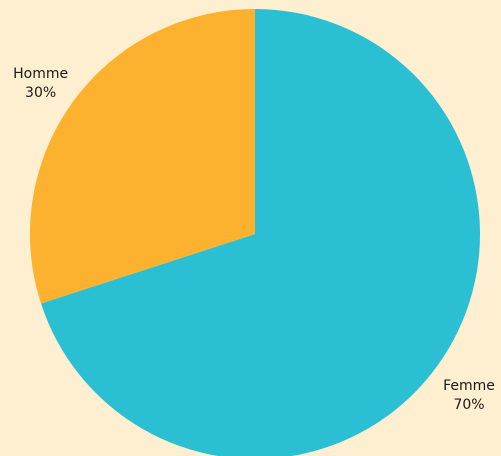 This screenshot has height=456, width=501. I want to click on slice-label-femme: Femme, so click(469, 386).